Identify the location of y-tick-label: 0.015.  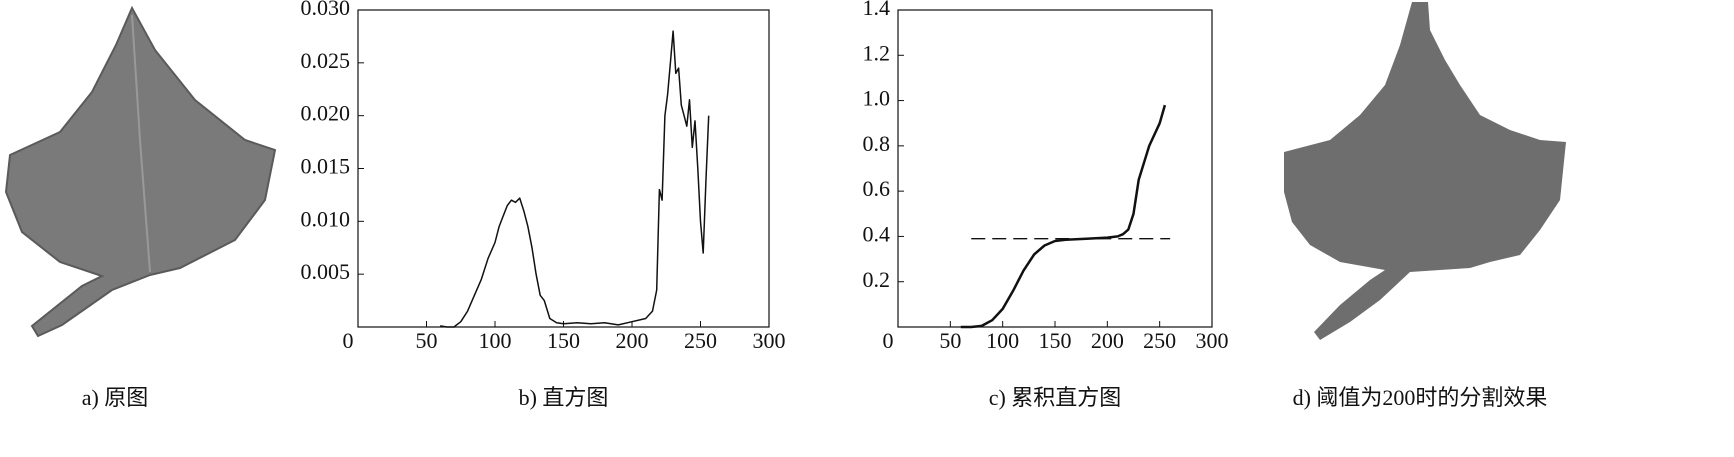
(326, 166).